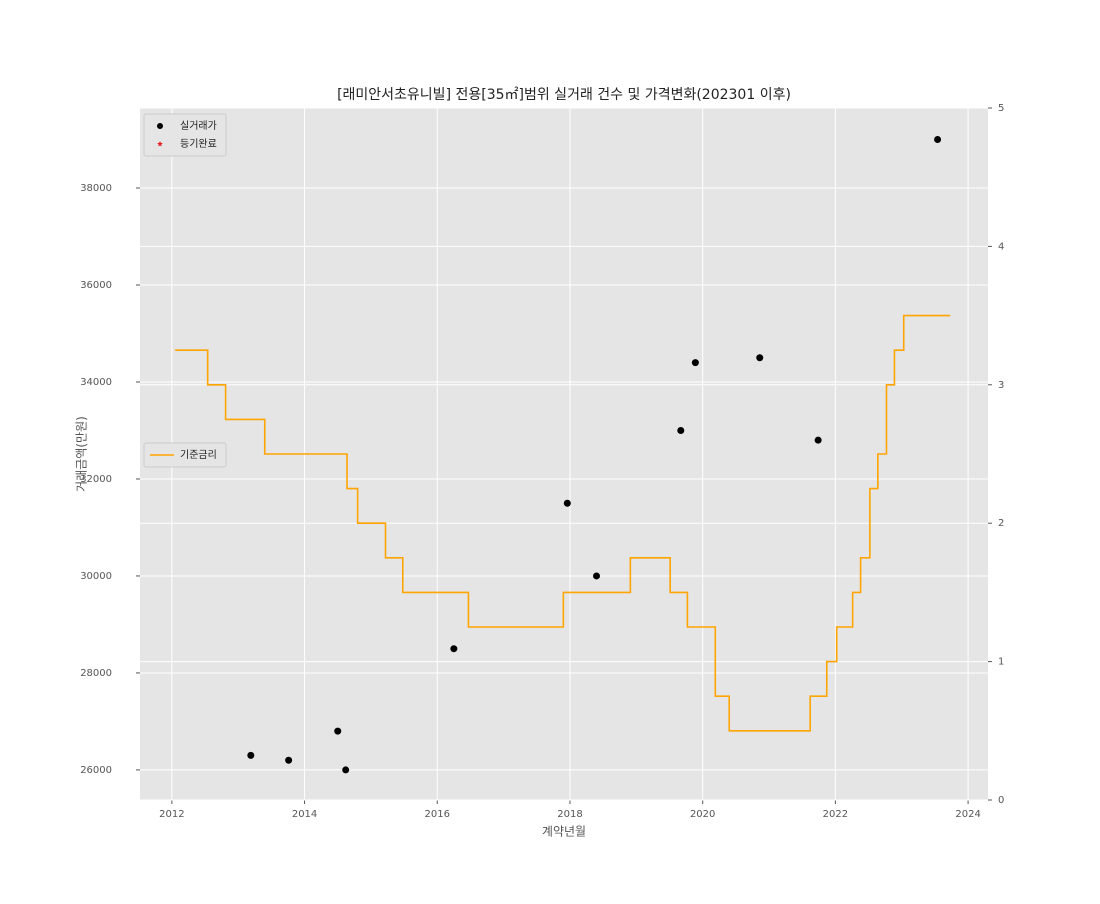 The width and height of the screenshot is (1100, 904). Describe the element at coordinates (198, 126) in the screenshot. I see `legend-label: 실거래가` at that location.